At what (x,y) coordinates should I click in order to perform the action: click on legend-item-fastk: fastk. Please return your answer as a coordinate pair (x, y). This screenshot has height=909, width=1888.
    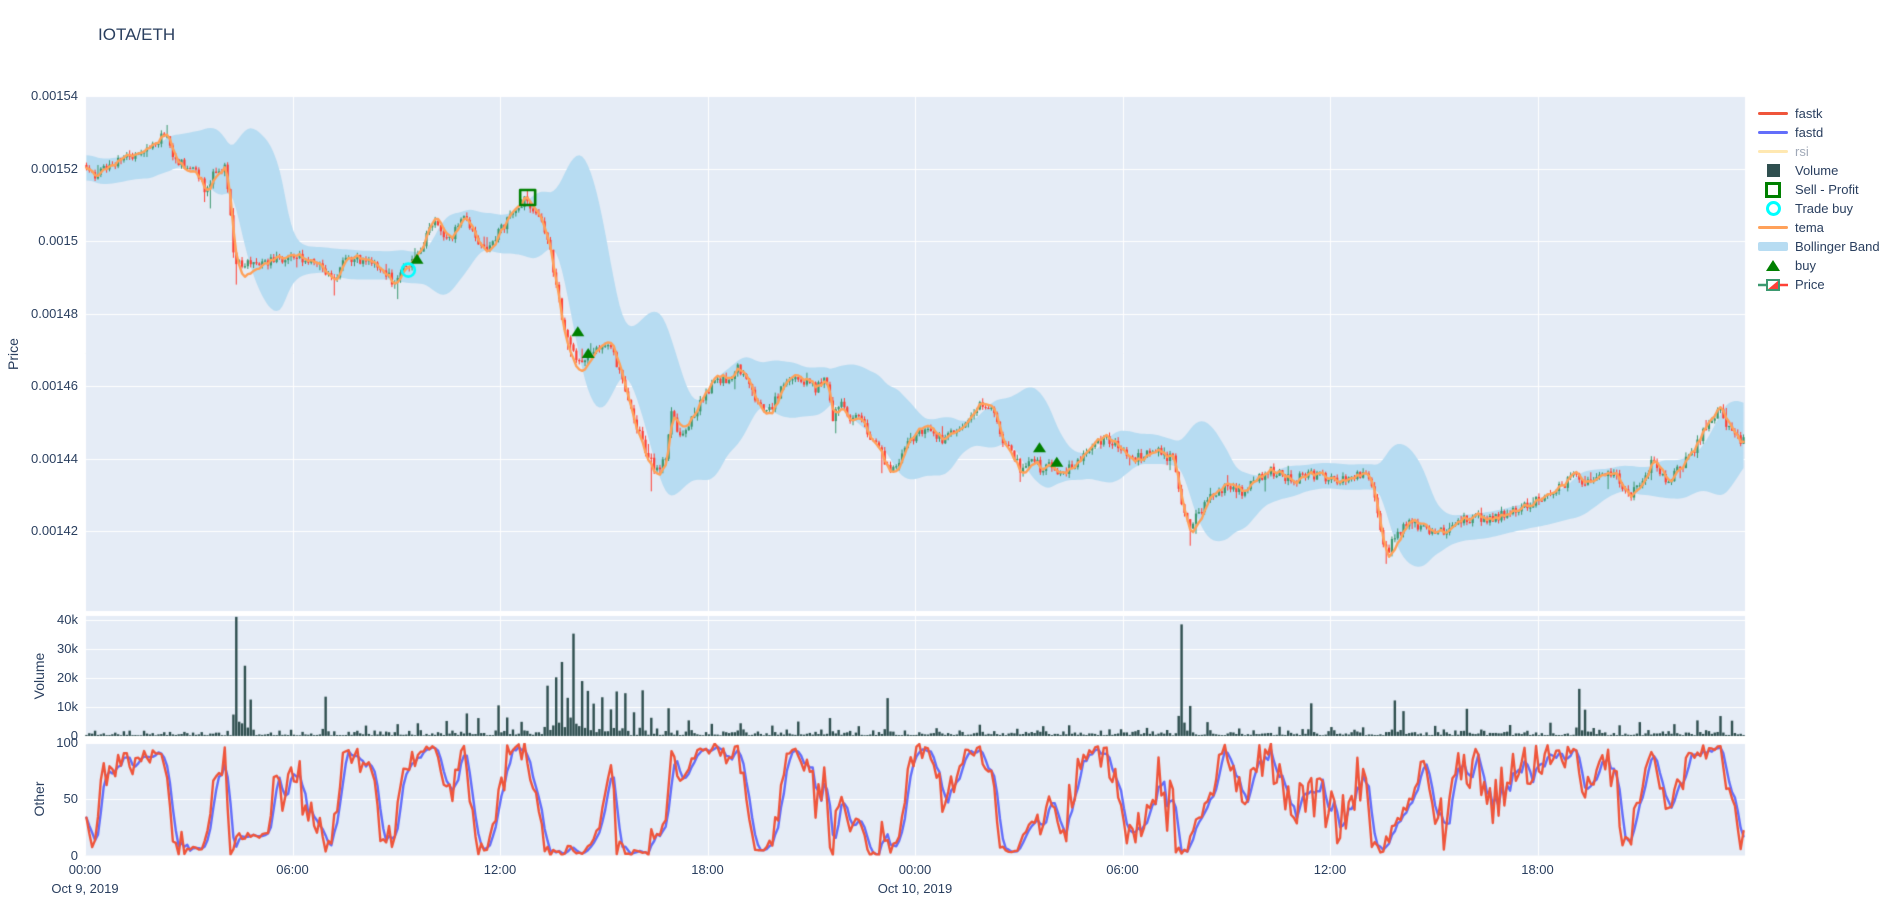
    Looking at the image, I should click on (1818, 113).